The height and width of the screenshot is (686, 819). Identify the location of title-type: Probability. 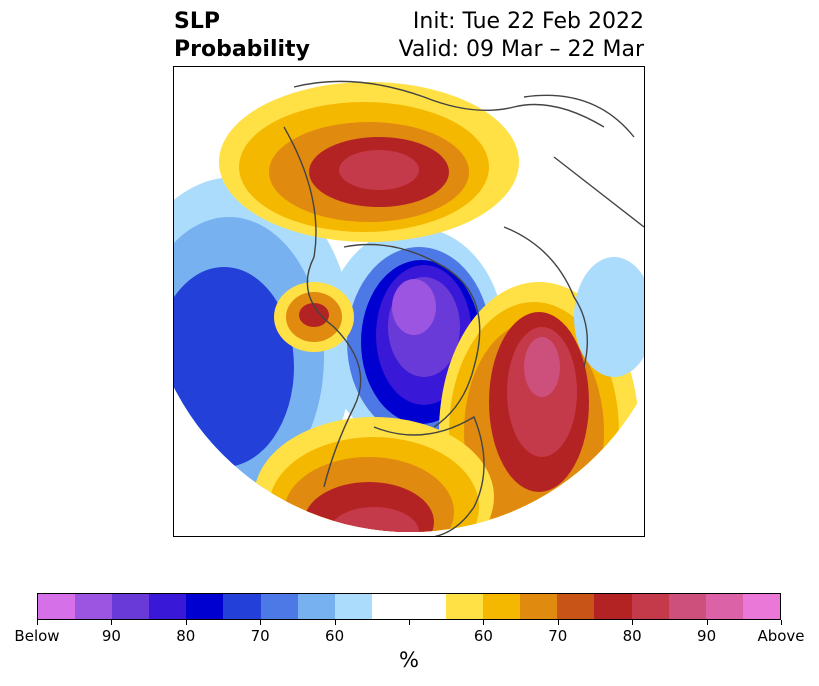
(242, 49).